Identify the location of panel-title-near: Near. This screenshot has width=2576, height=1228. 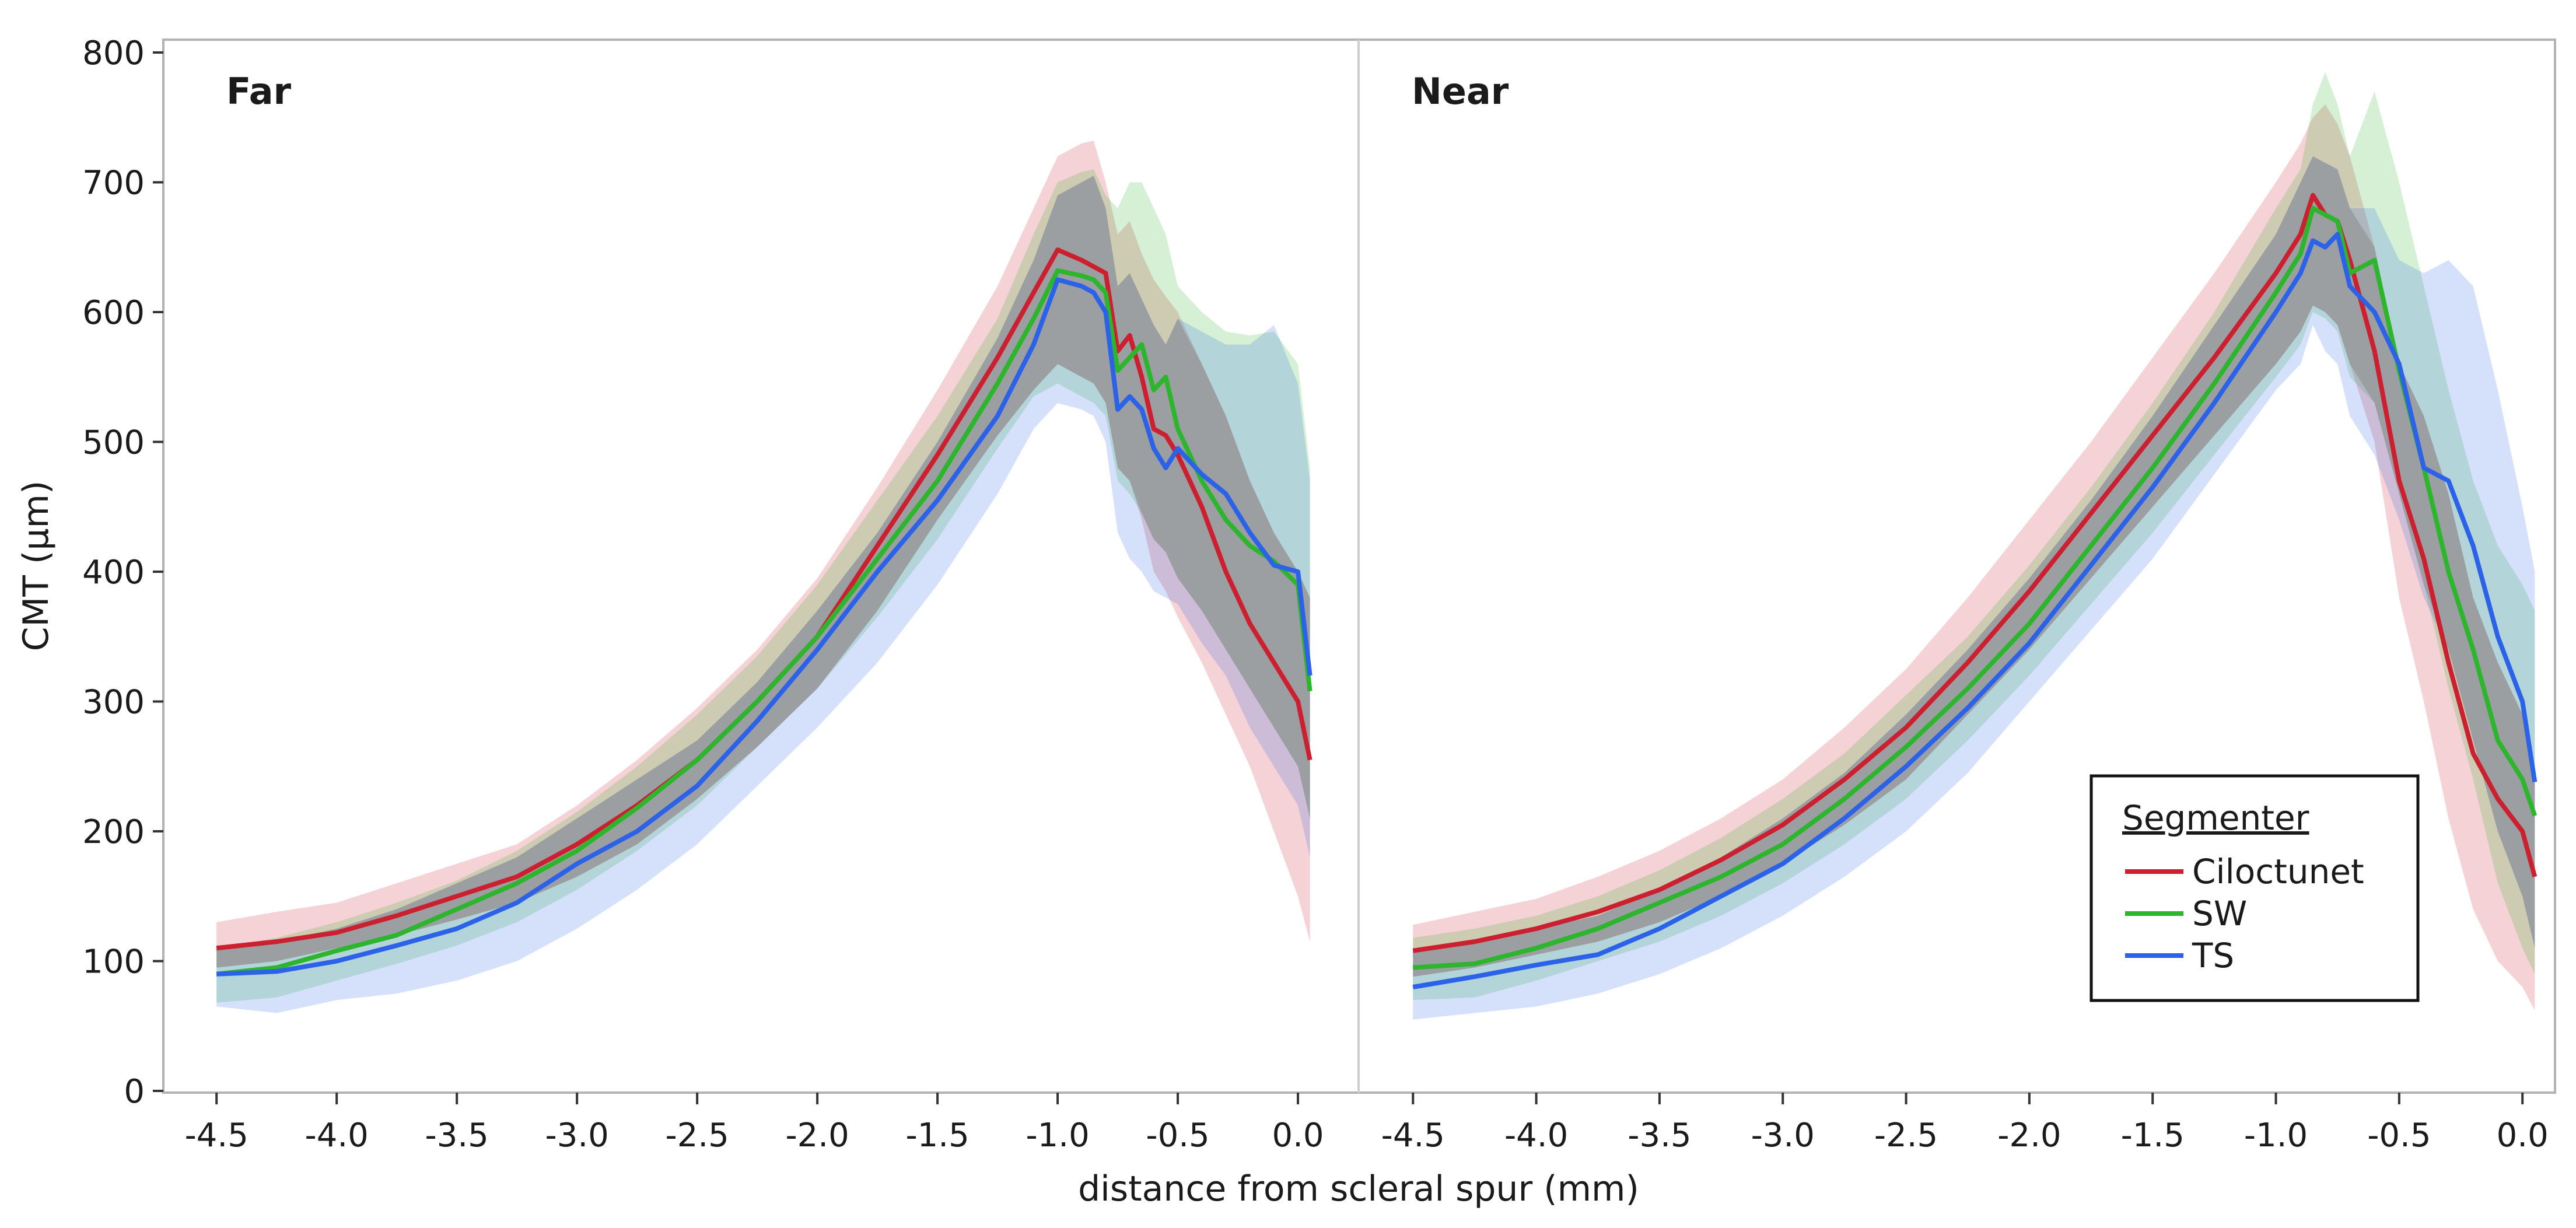
(1461, 92).